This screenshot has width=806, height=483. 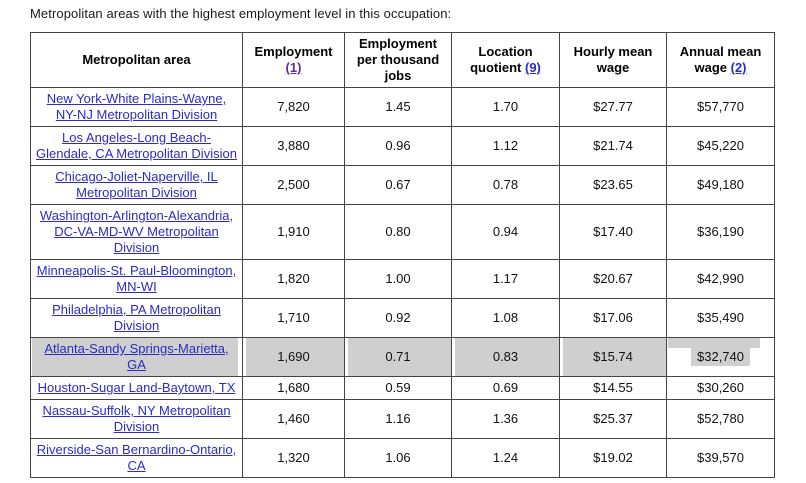 What do you see at coordinates (533, 67) in the screenshot?
I see `footnote-link-9: (9)` at bounding box center [533, 67].